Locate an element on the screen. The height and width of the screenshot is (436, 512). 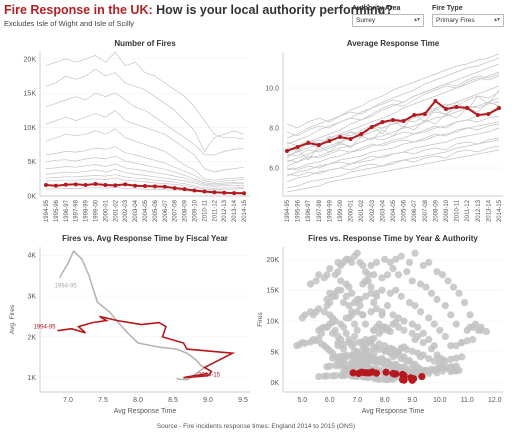
fire-type-select: Primary Fires ▴▾ is located at coordinates (468, 20).